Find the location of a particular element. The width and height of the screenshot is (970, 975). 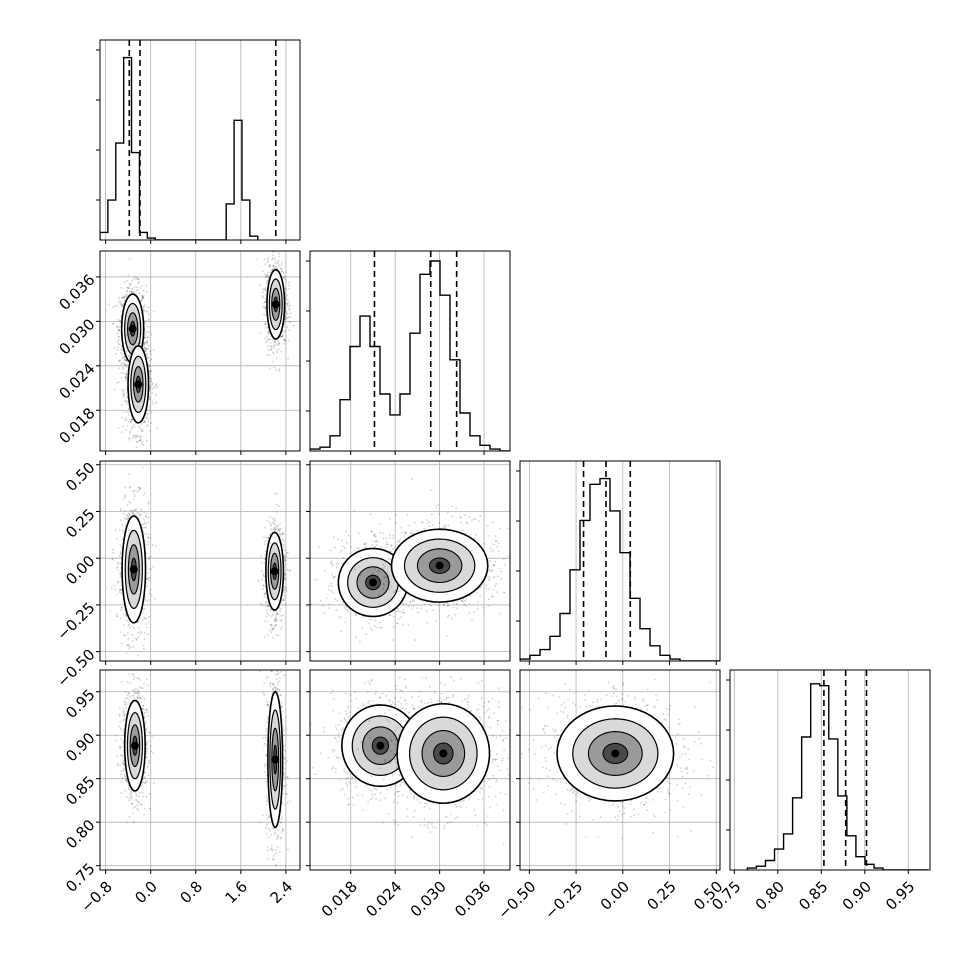

density-peak is located at coordinates (138, 384).